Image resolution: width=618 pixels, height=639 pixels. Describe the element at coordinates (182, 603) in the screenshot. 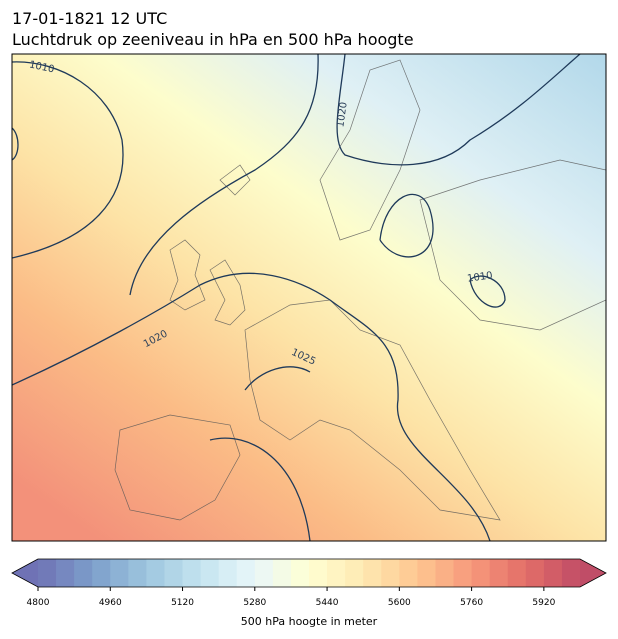

I see `colorbar-tick-label: 5120` at that location.